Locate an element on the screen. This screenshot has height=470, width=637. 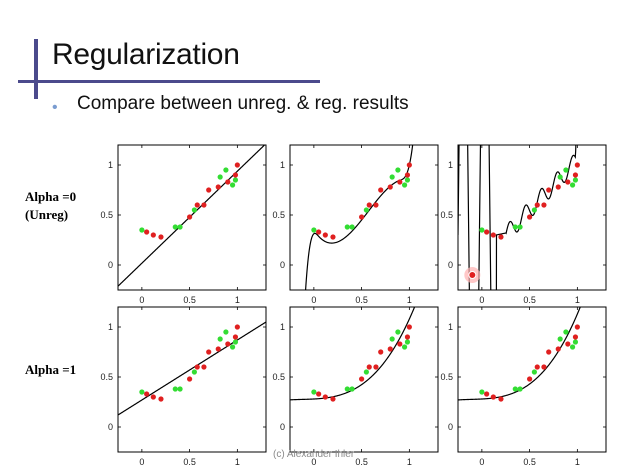
plot-panel-0-0: 0 0.5 1 0 0.5 1 is located at coordinates (183, 224).